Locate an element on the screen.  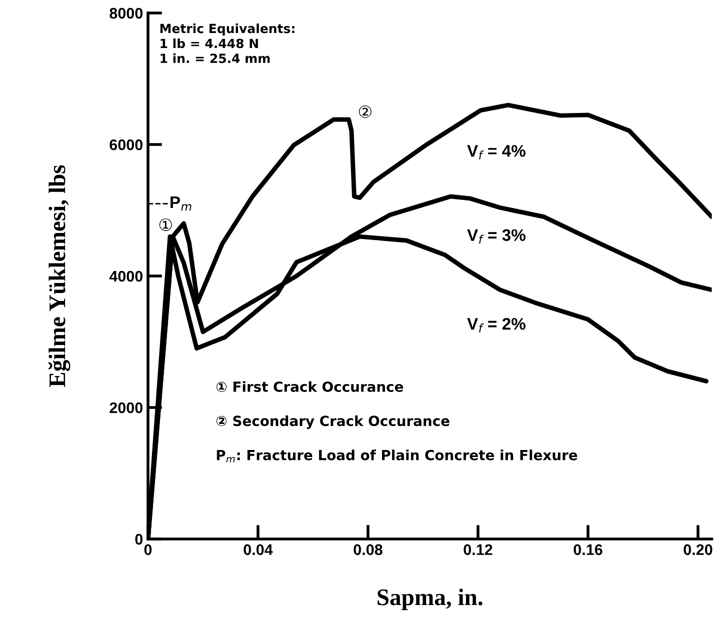
x-tick-label: 0.12 is located at coordinates (478, 550).